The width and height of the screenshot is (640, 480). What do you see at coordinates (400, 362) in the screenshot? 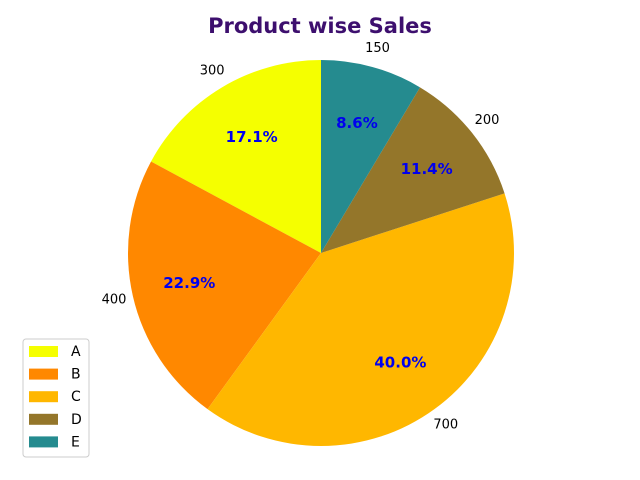
I see `percent-label-C: 40.0%` at bounding box center [400, 362].